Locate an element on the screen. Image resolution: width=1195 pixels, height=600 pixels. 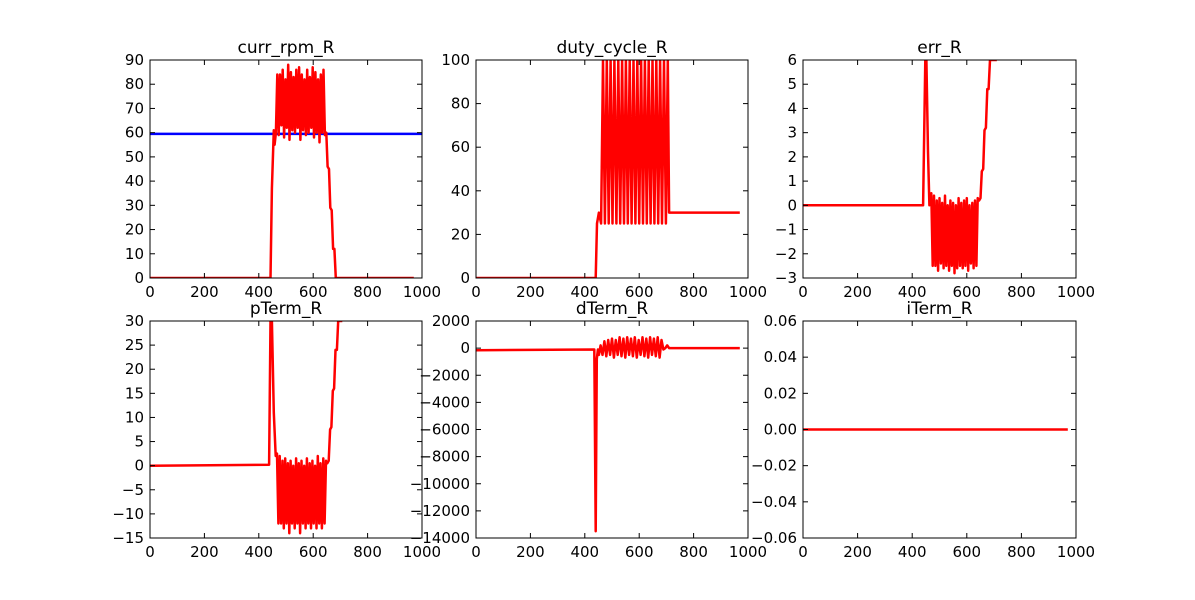
y-tick-label: −5 is located at coordinates (133, 490).